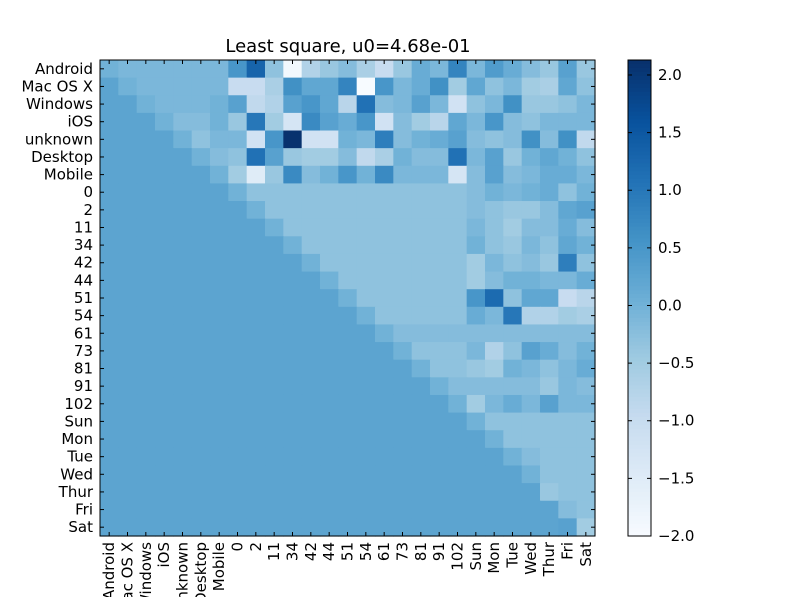 This screenshot has width=800, height=597. Describe the element at coordinates (670, 75) in the screenshot. I see `colorbar-tick-label: 2.0` at that location.